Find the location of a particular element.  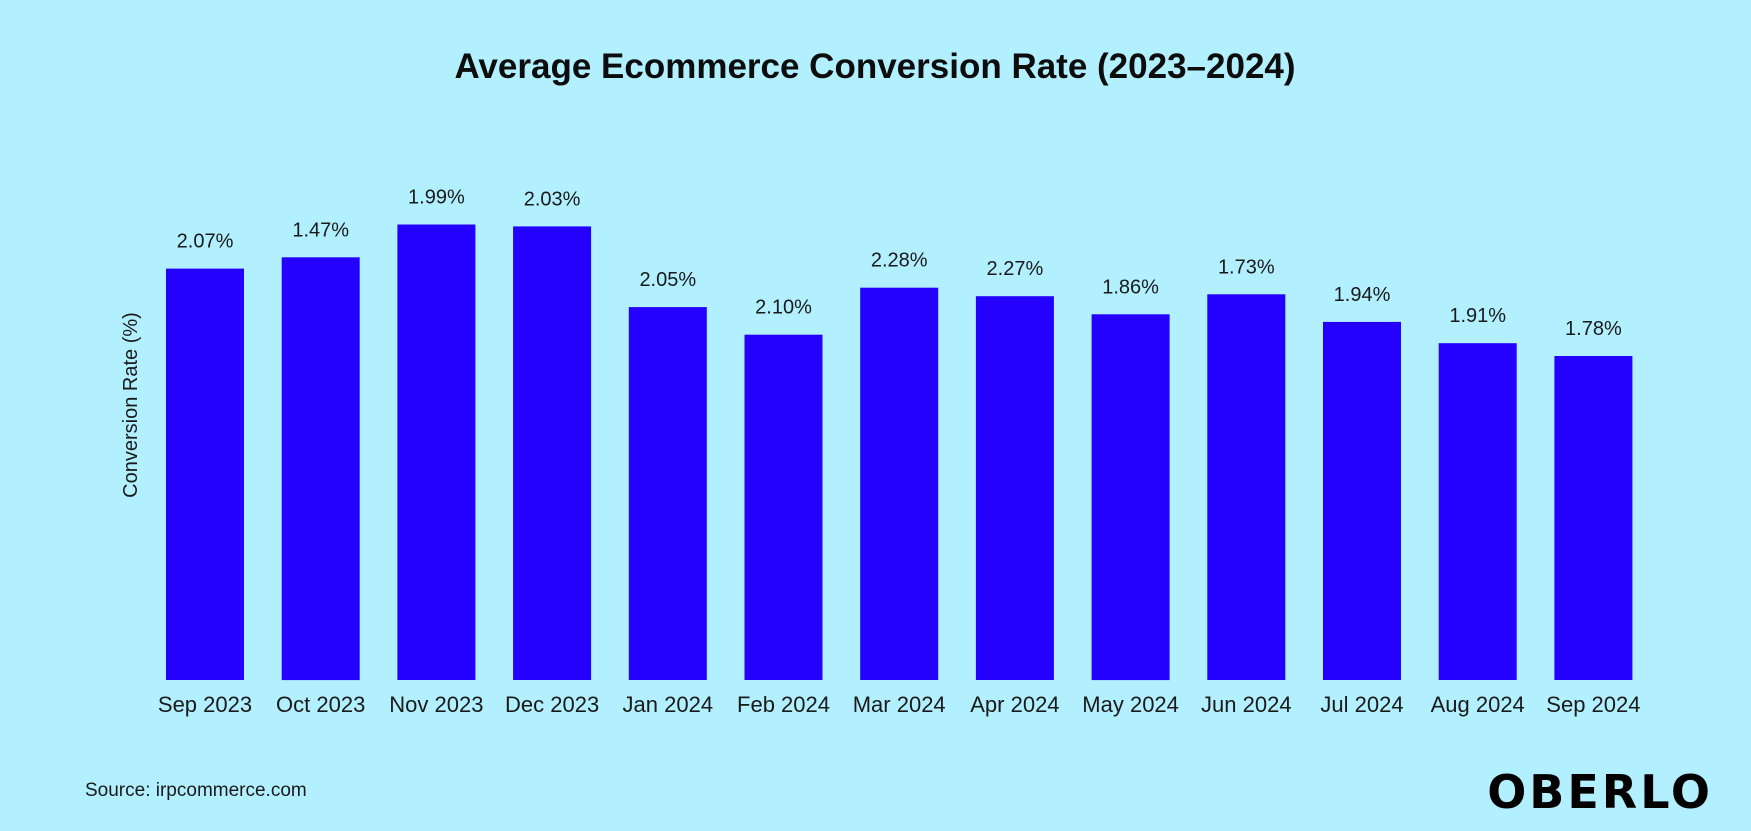

x-tick-nov-2023: Nov 2023 is located at coordinates (436, 704).